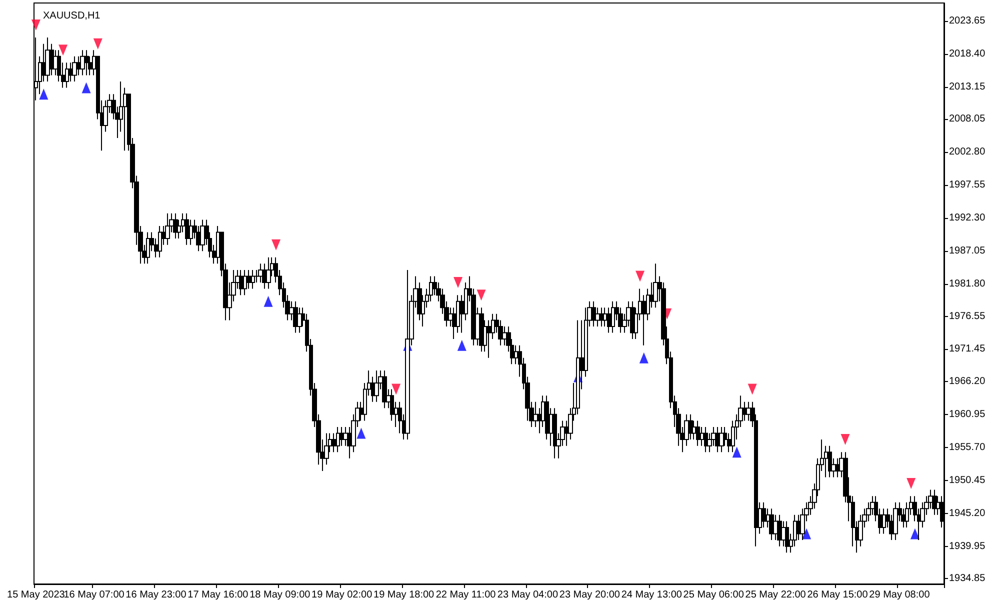 Image resolution: width=991 pixels, height=605 pixels. I want to click on y-tick-label: 2023.65, so click(967, 20).